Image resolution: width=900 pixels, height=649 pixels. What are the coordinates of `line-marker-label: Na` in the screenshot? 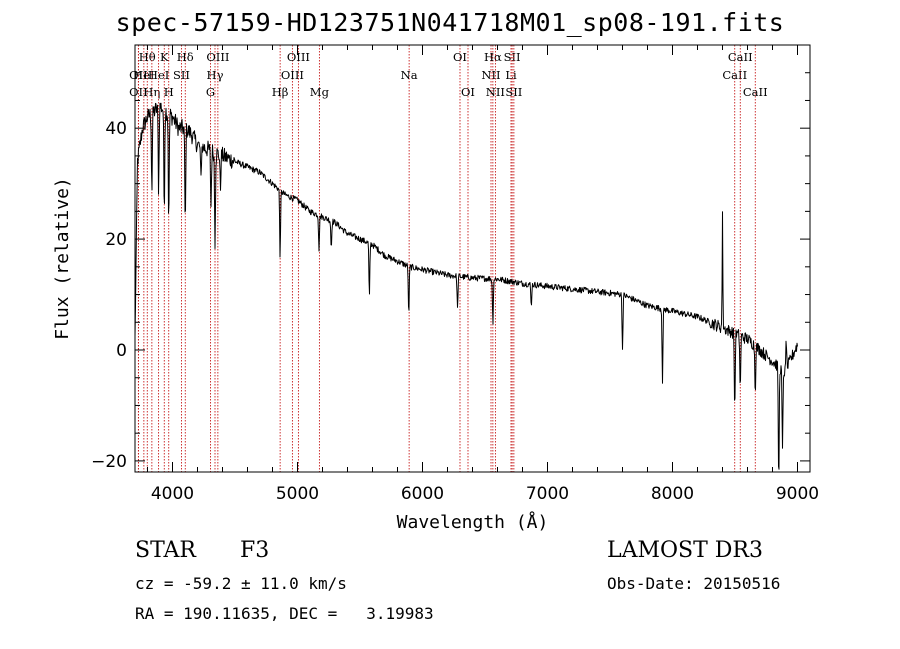 It's located at (409, 75).